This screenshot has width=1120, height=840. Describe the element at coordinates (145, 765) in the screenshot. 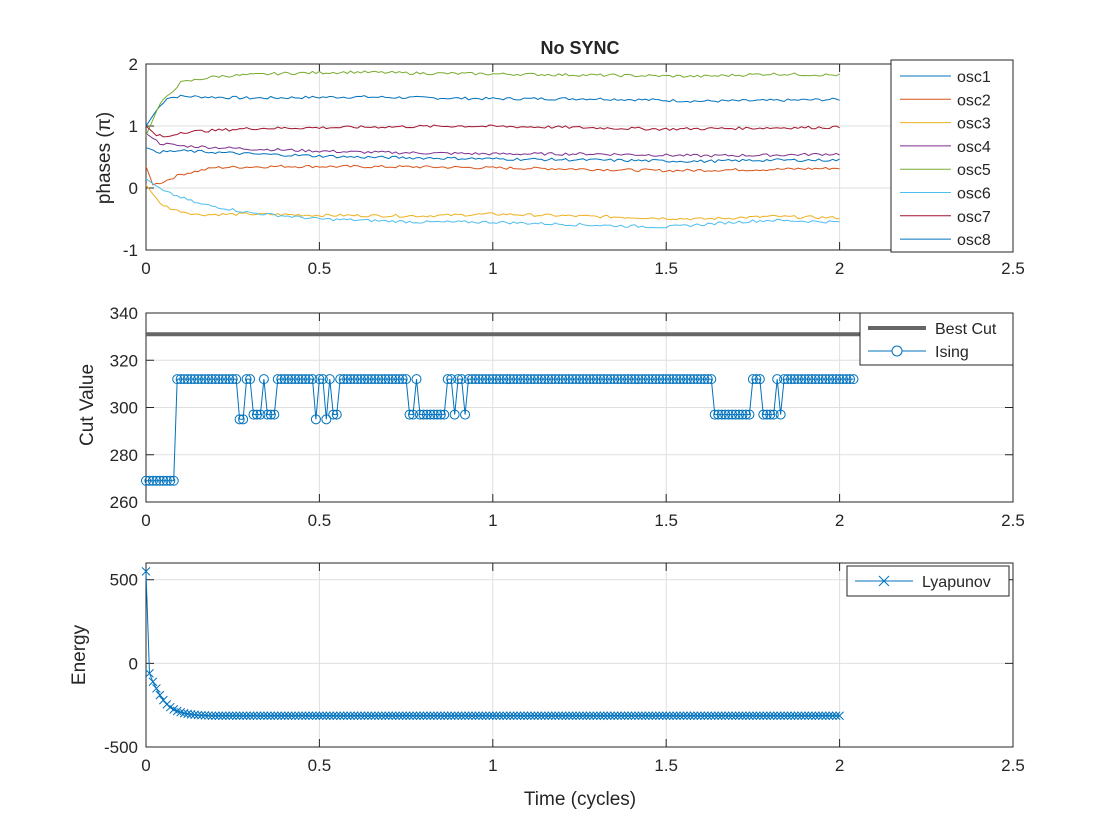

I see `x-tick-label: 0` at that location.